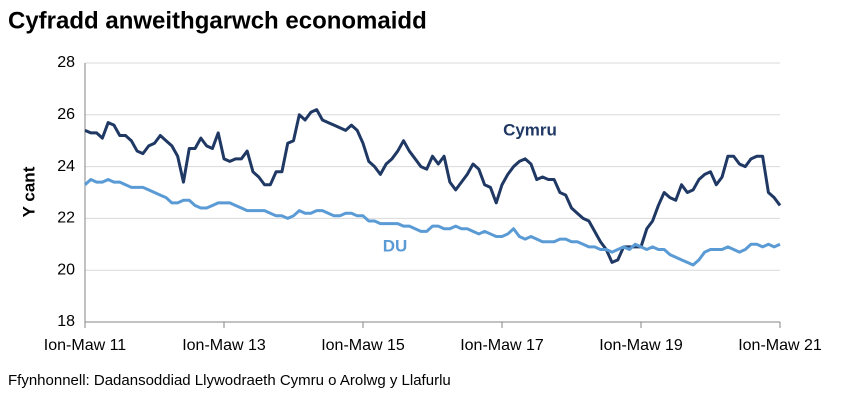 The height and width of the screenshot is (403, 847). I want to click on x-tick-label: Ion-Maw 13, so click(224, 345).